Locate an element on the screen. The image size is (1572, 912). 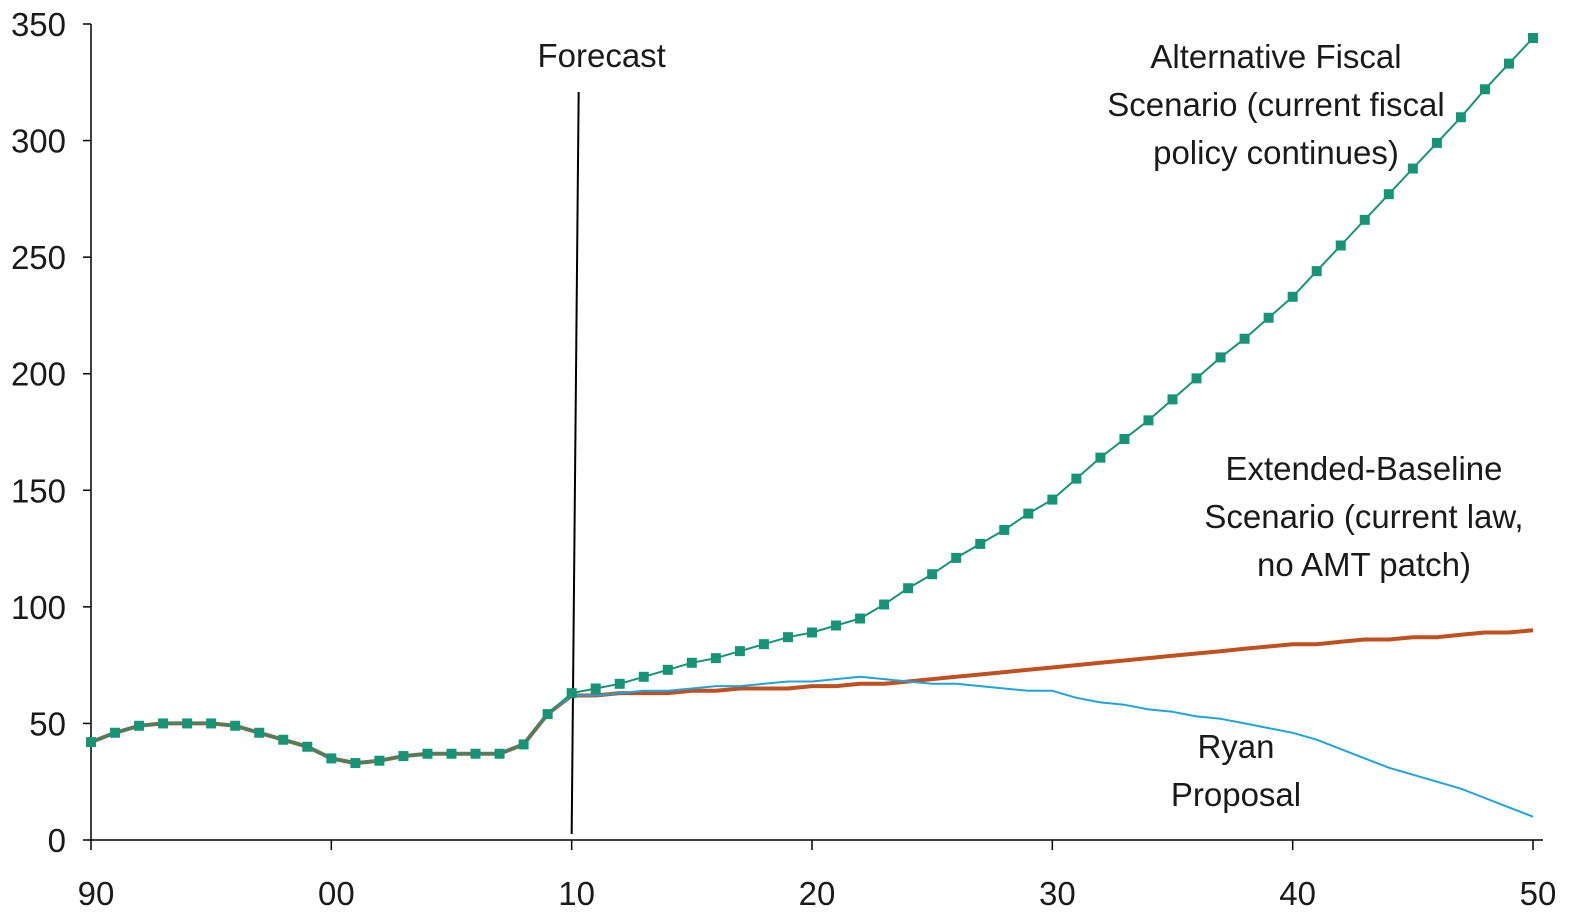
series-label-line: Scenario (current fiscal is located at coordinates (1275, 104).